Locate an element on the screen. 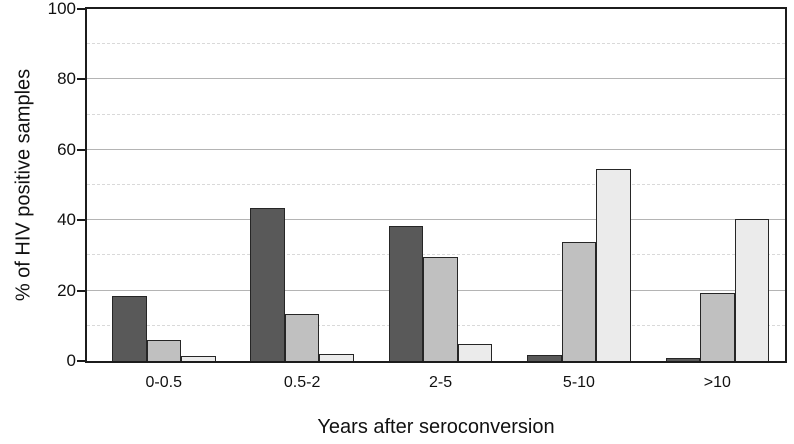 The width and height of the screenshot is (794, 444). bar-medium-gray-bars->10 is located at coordinates (717, 326).